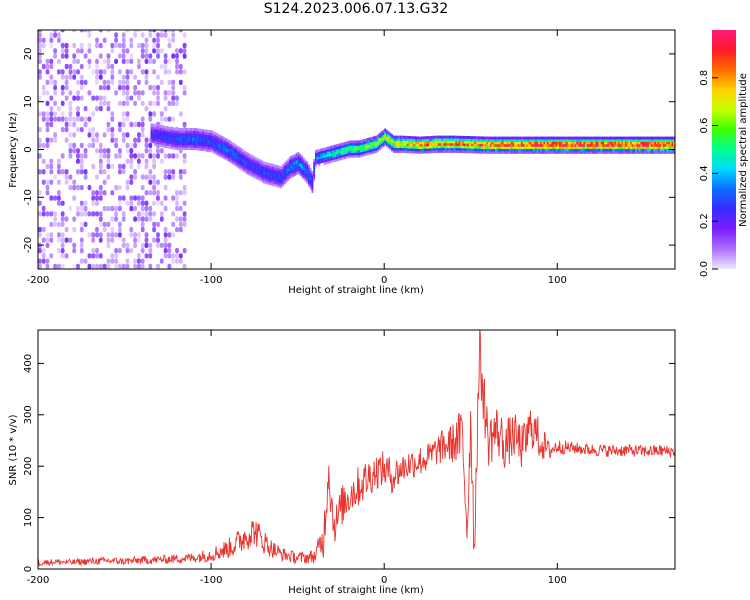 This screenshot has width=750, height=600. I want to click on y-tick-label: 10, so click(28, 101).